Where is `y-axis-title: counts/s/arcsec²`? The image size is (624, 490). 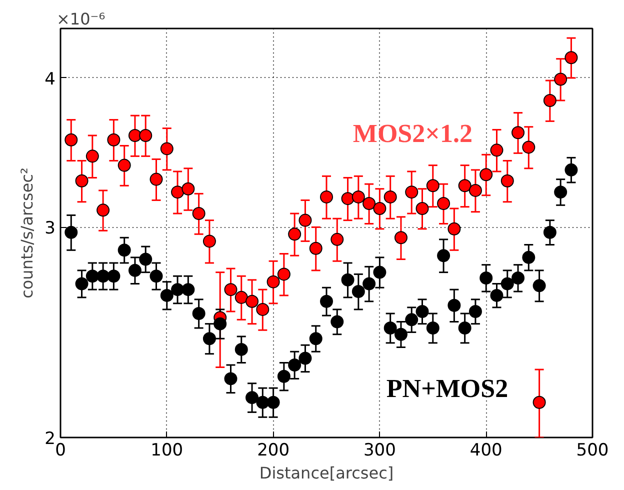
y-axis-title: counts/s/arcsec² is located at coordinates (27, 233).